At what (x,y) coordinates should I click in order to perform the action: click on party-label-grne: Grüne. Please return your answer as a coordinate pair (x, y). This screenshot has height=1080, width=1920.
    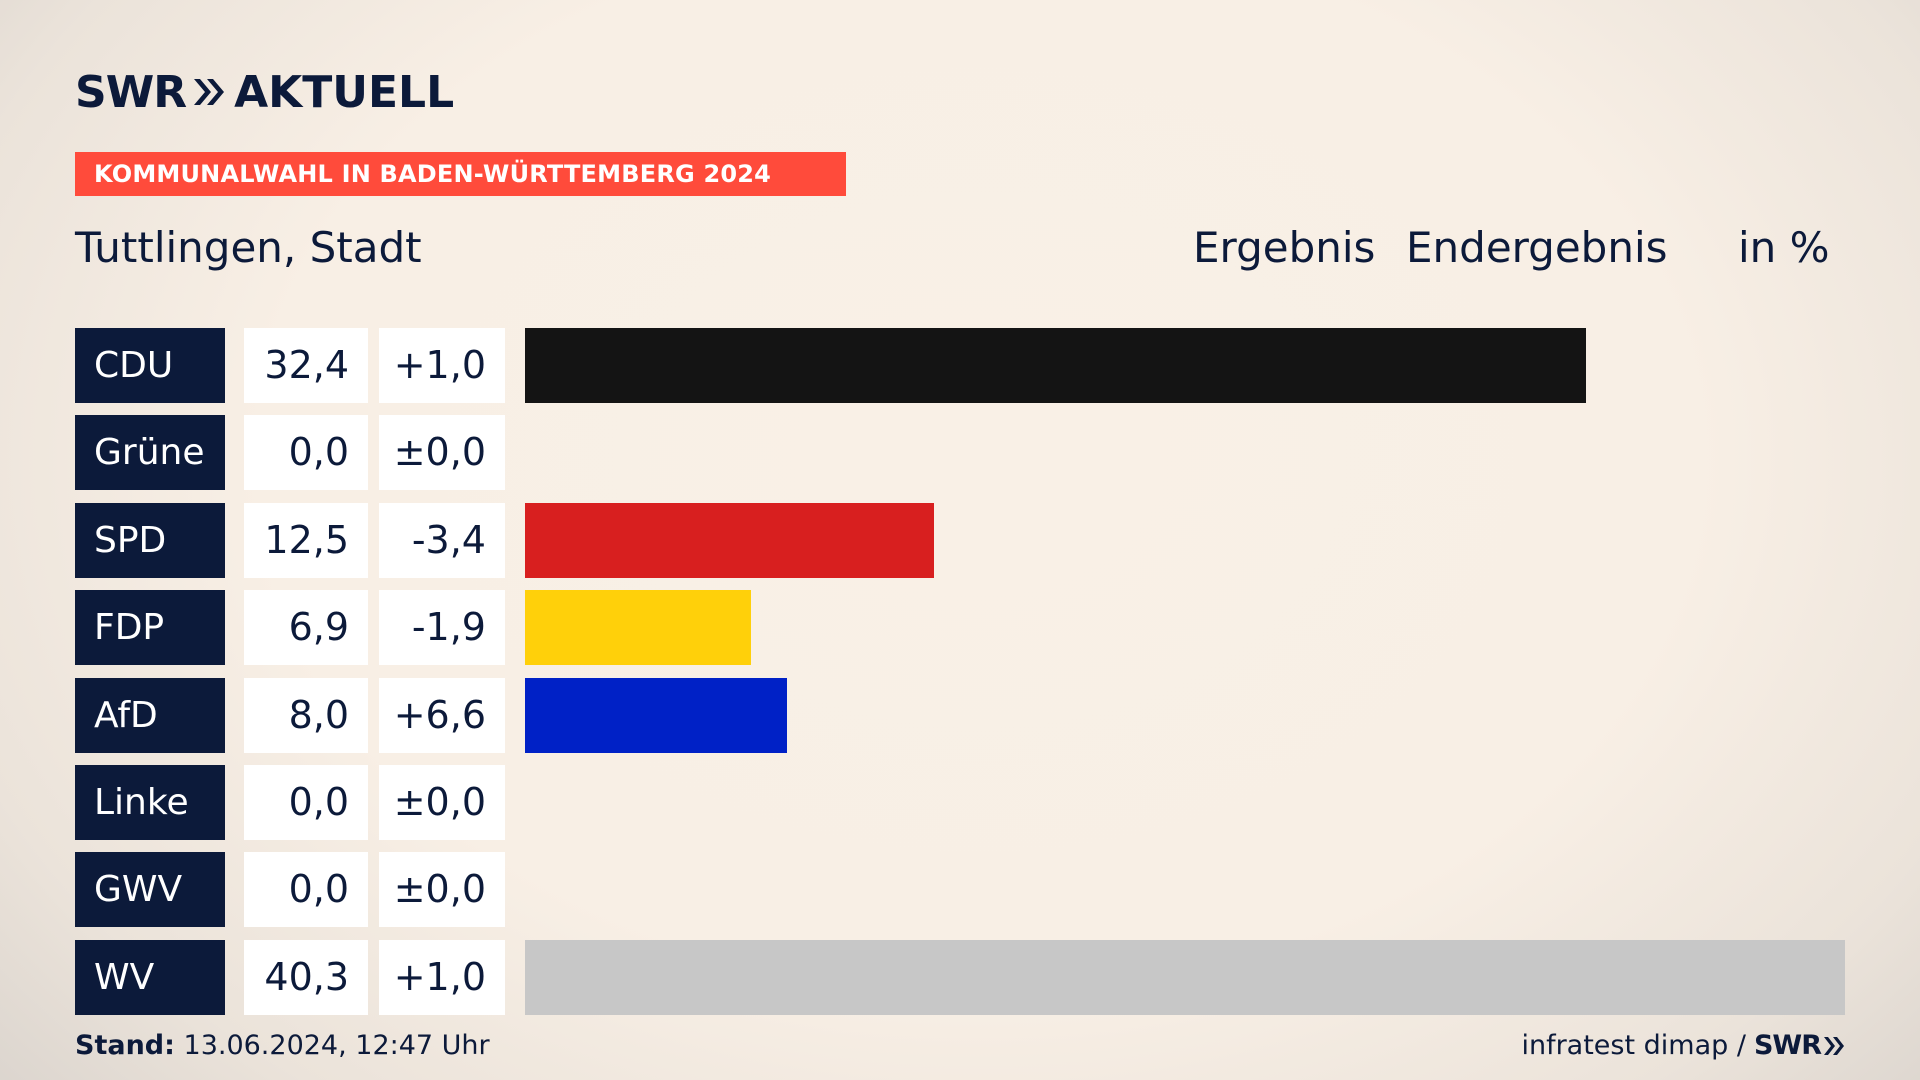
    Looking at the image, I should click on (150, 452).